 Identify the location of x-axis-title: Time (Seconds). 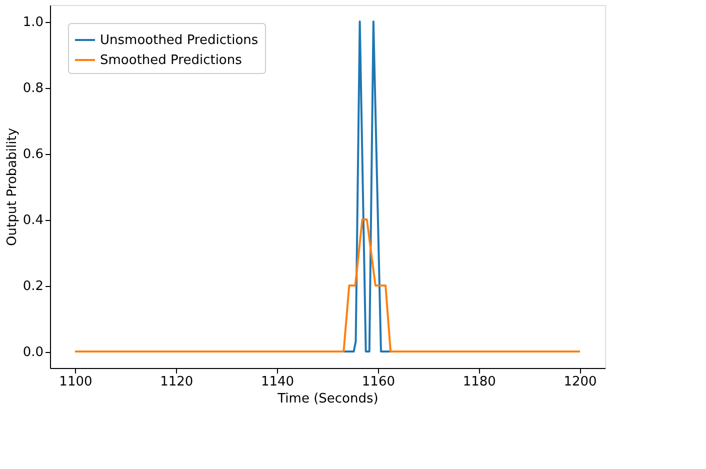
(327, 399).